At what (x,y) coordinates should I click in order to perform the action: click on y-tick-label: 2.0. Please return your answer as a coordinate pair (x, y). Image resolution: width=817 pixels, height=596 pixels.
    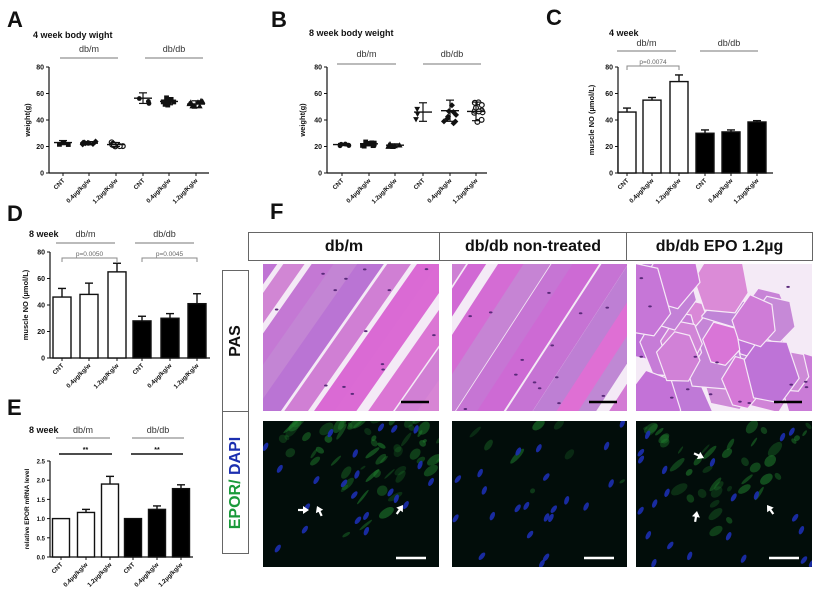
    Looking at the image, I should click on (41, 482).